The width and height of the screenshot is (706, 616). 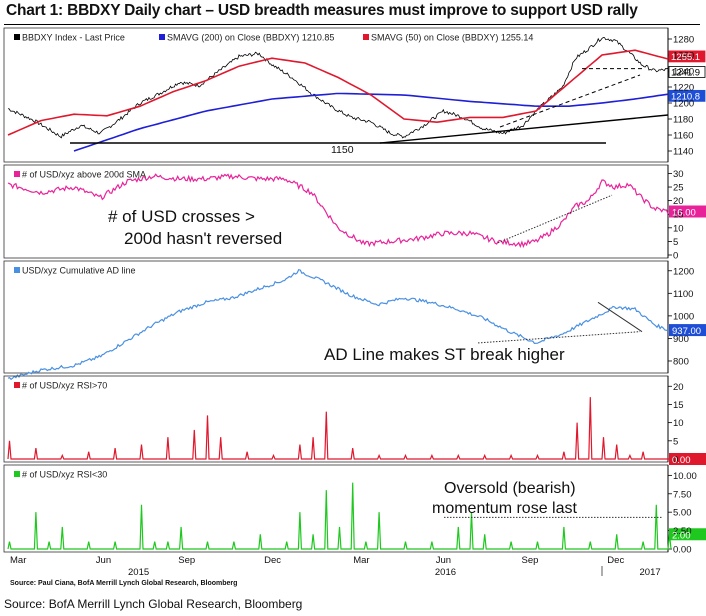 I want to click on last-value-label: 1255.1, so click(x=685, y=57).